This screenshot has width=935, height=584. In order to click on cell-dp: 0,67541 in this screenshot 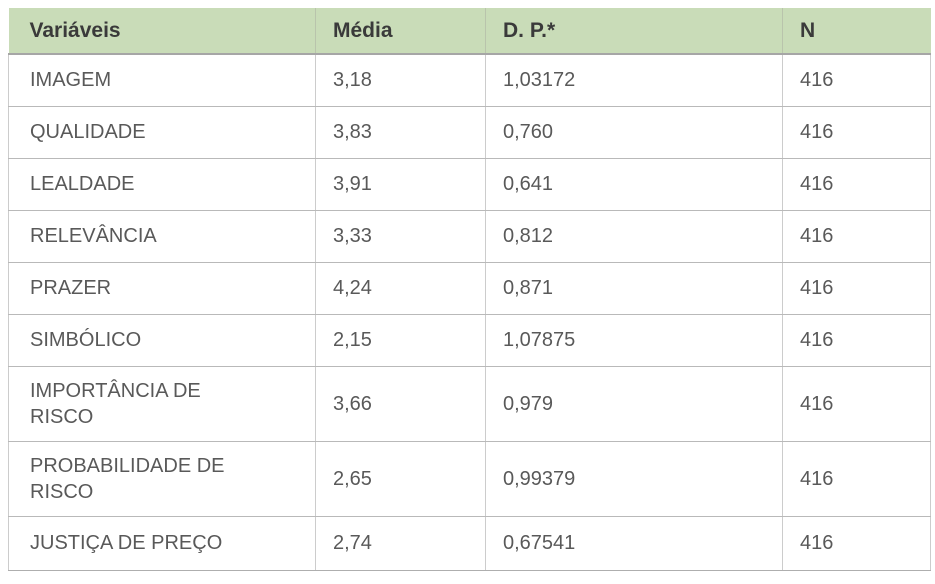, I will do `click(634, 543)`.